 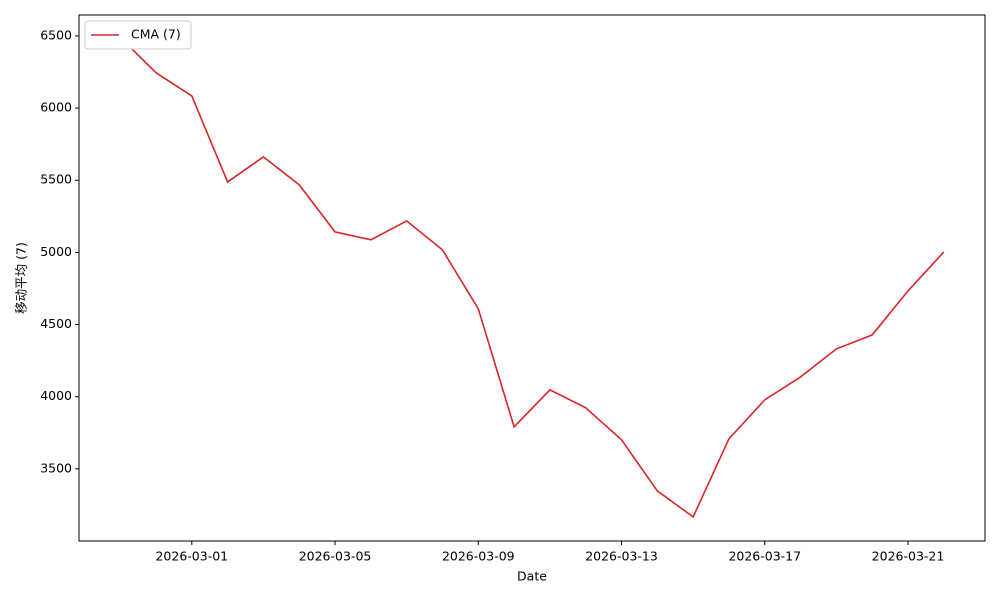 What do you see at coordinates (56, 107) in the screenshot?
I see `y-tick-label: 6000` at bounding box center [56, 107].